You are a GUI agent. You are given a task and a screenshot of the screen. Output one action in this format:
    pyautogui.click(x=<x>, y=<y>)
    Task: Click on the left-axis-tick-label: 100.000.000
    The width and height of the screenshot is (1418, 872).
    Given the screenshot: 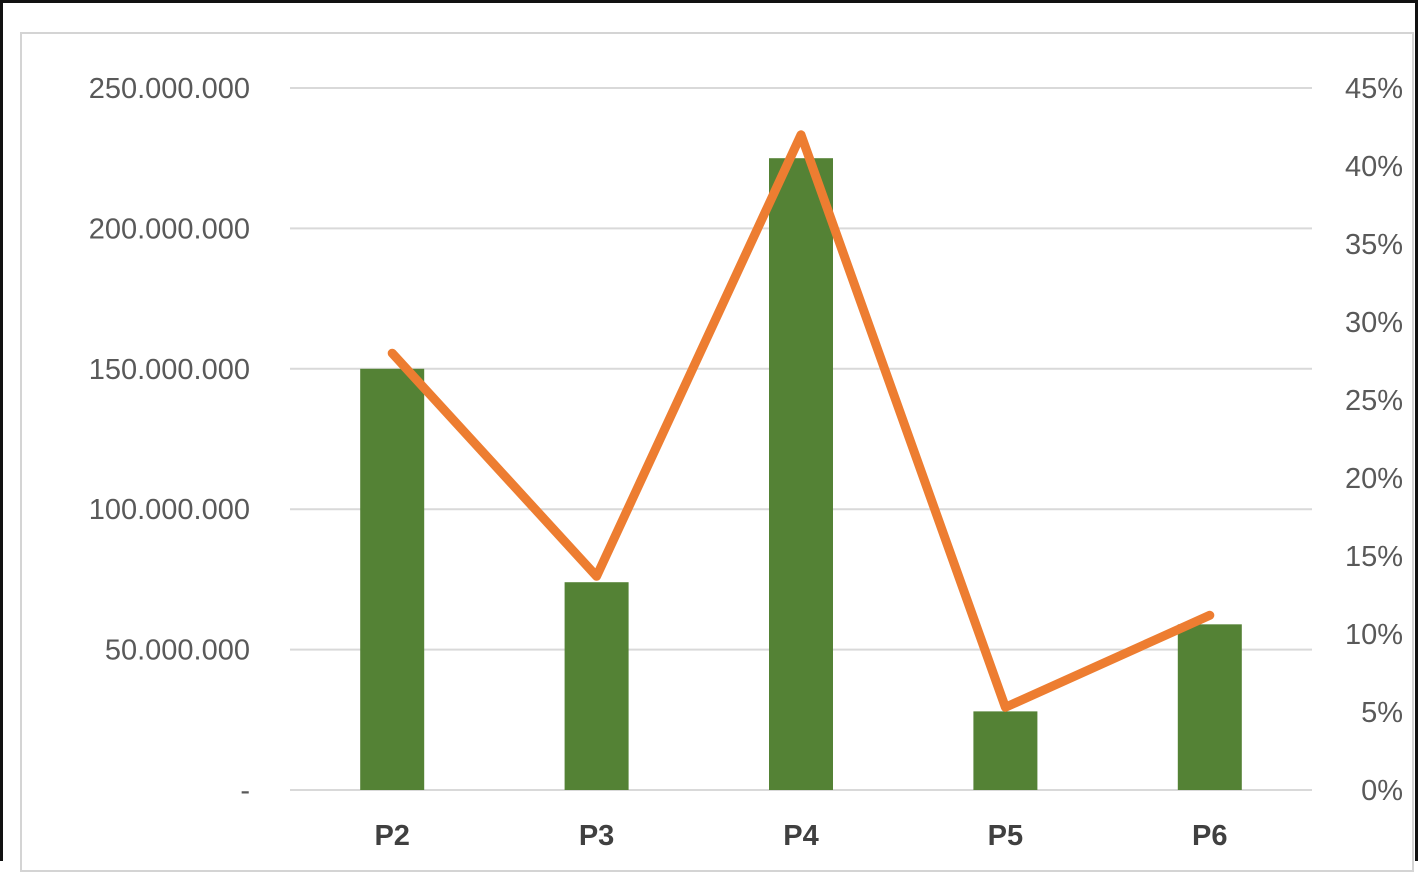 What is the action you would take?
    pyautogui.click(x=169, y=510)
    